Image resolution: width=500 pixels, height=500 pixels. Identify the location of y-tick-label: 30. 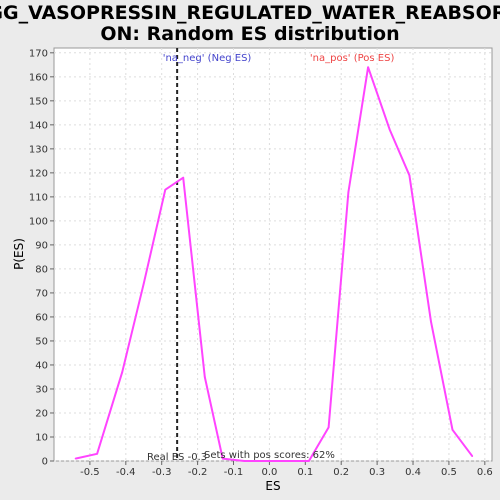
(41, 389).